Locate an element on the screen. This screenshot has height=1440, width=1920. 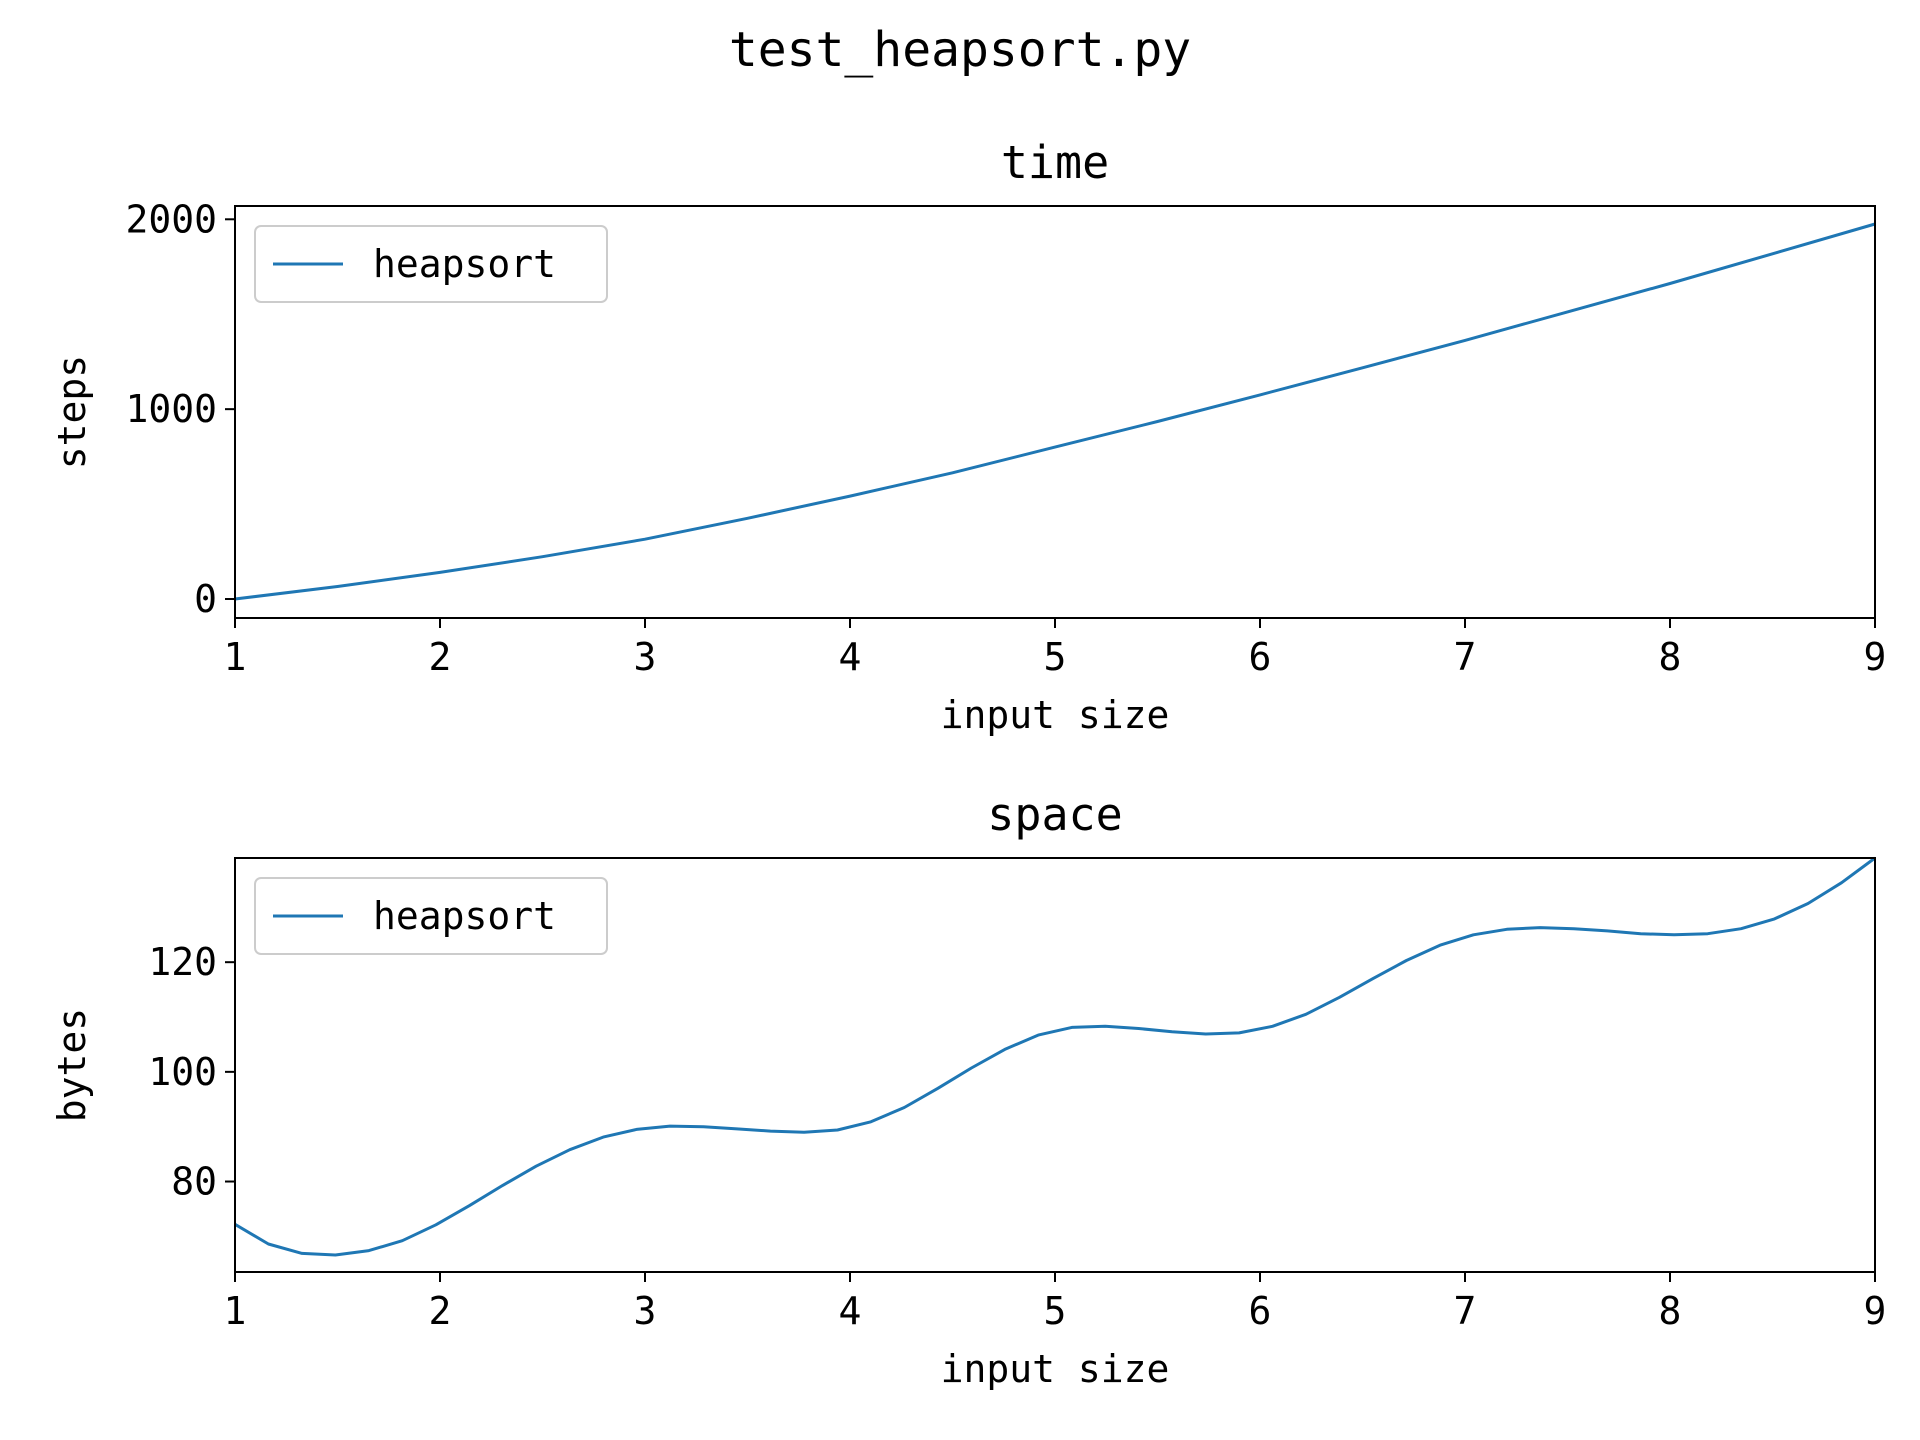
space-legend: heapsort is located at coordinates (431, 916).